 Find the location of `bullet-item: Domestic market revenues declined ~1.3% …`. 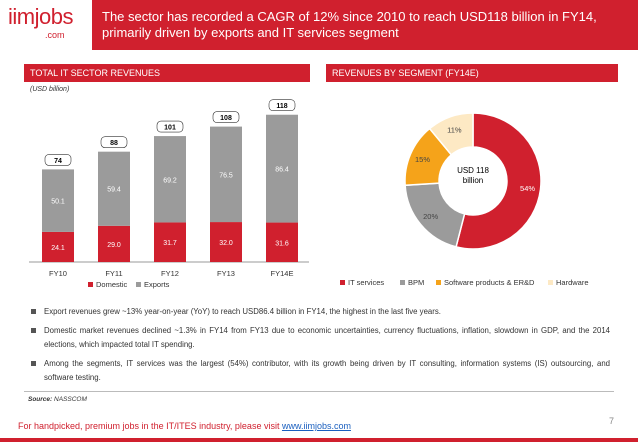

bullet-item: Domestic market revenues declined ~1.3% … is located at coordinates (320, 338).